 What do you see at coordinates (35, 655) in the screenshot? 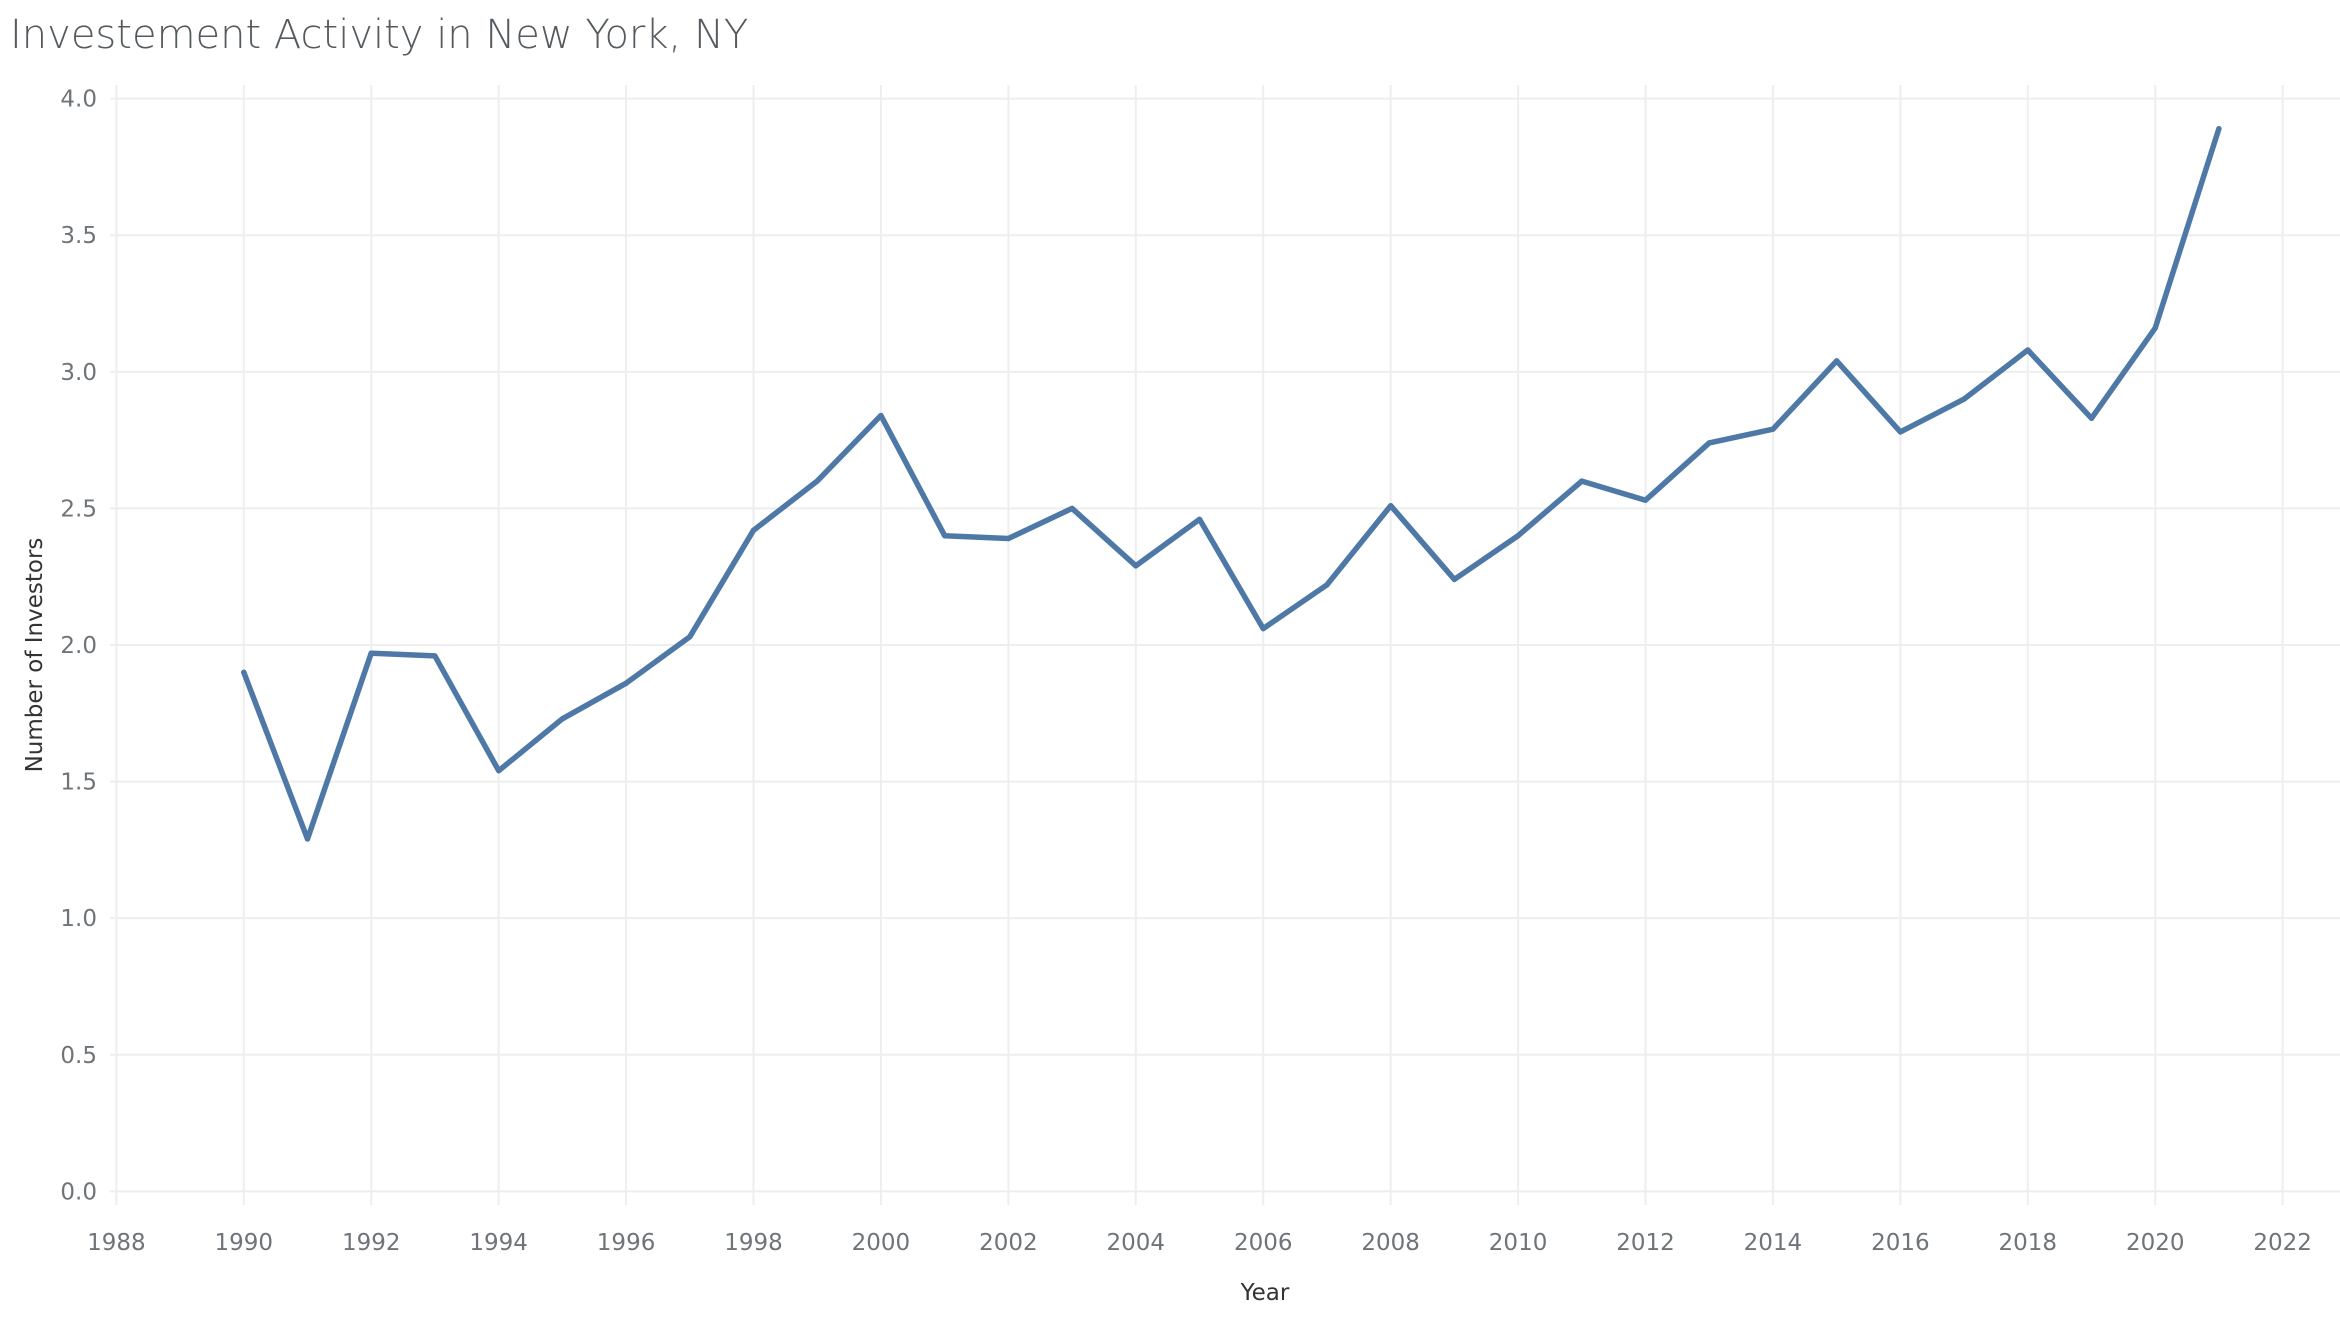
I see `y-axis-title: Number of Investors` at bounding box center [35, 655].